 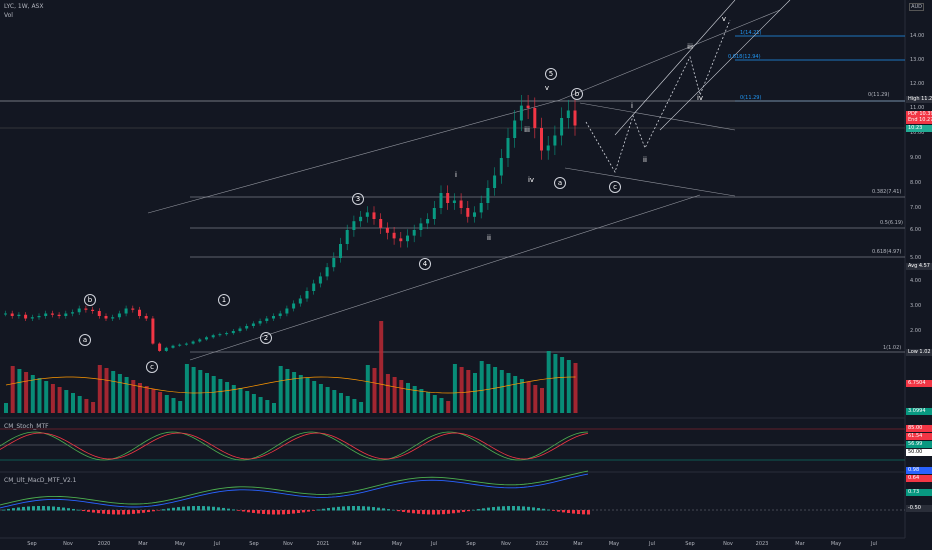 I want to click on channel-line, so click(x=657, y=116).